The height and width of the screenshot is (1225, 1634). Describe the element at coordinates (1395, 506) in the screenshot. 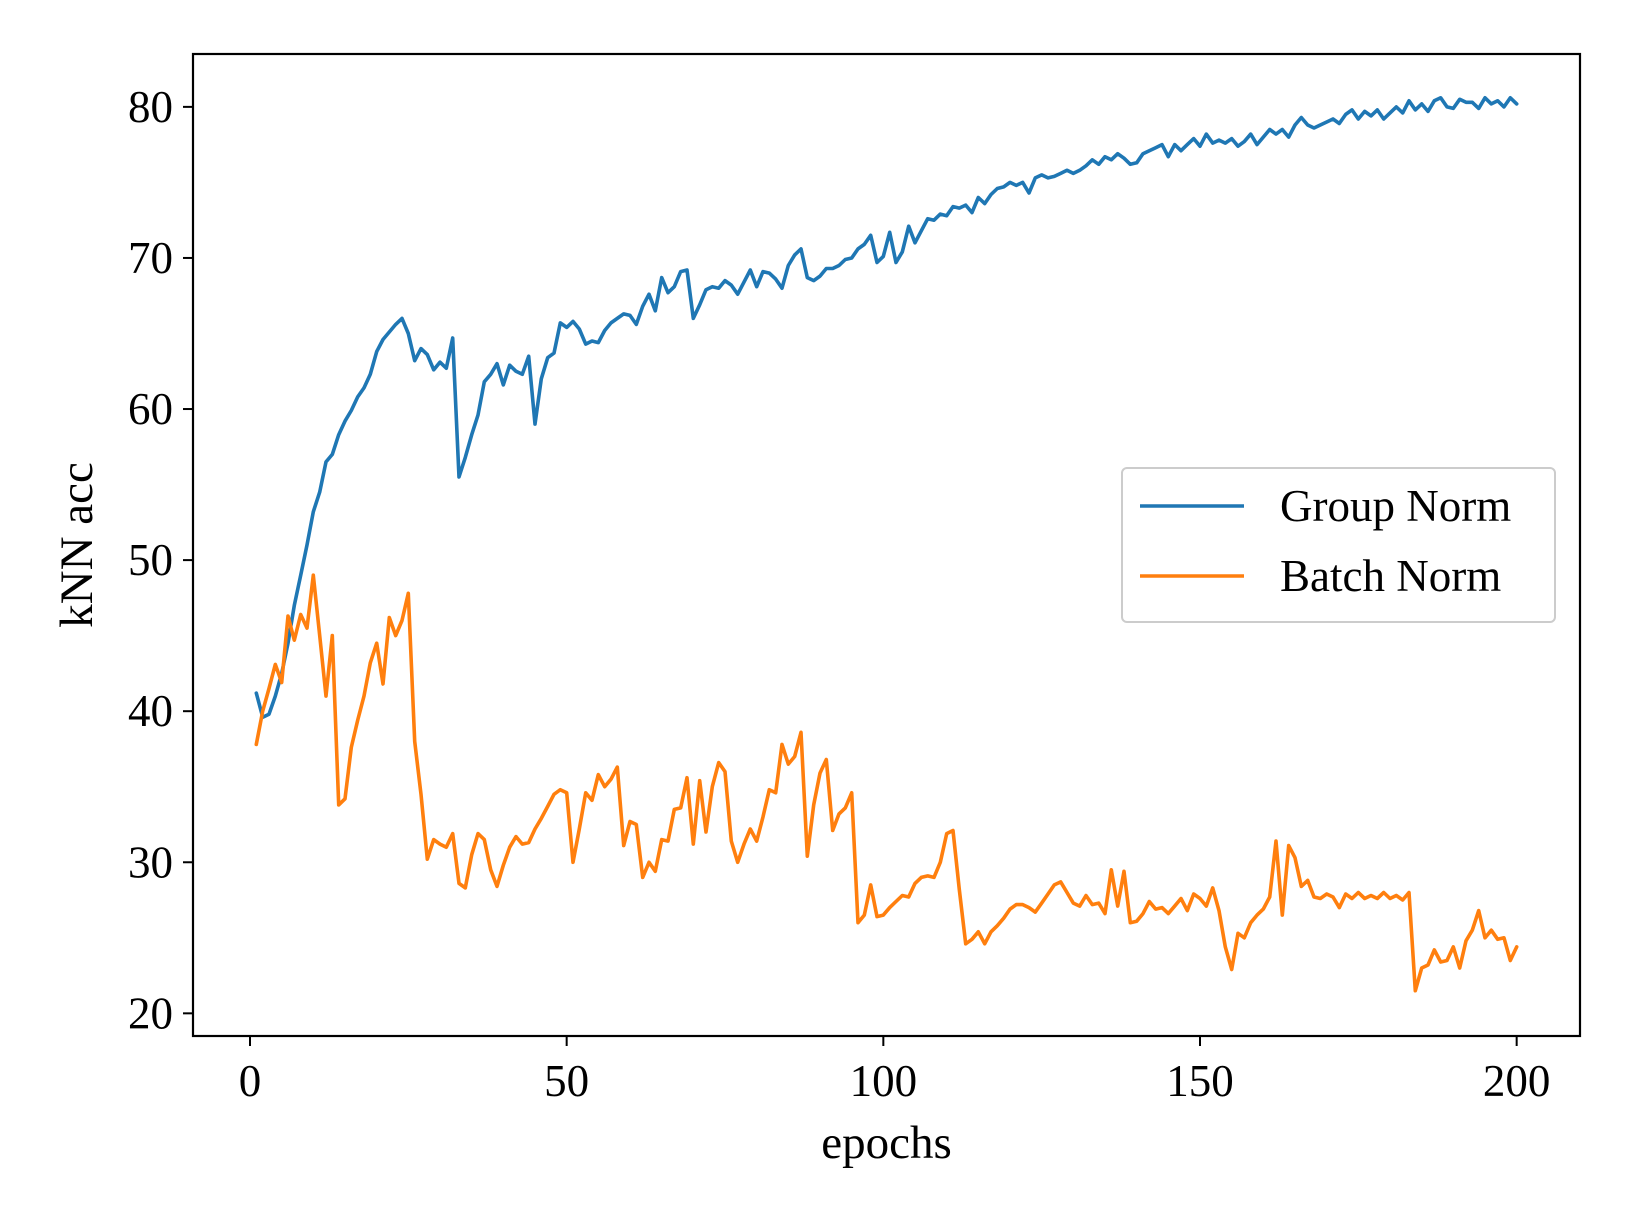

I see `legend-label: Group Norm` at that location.